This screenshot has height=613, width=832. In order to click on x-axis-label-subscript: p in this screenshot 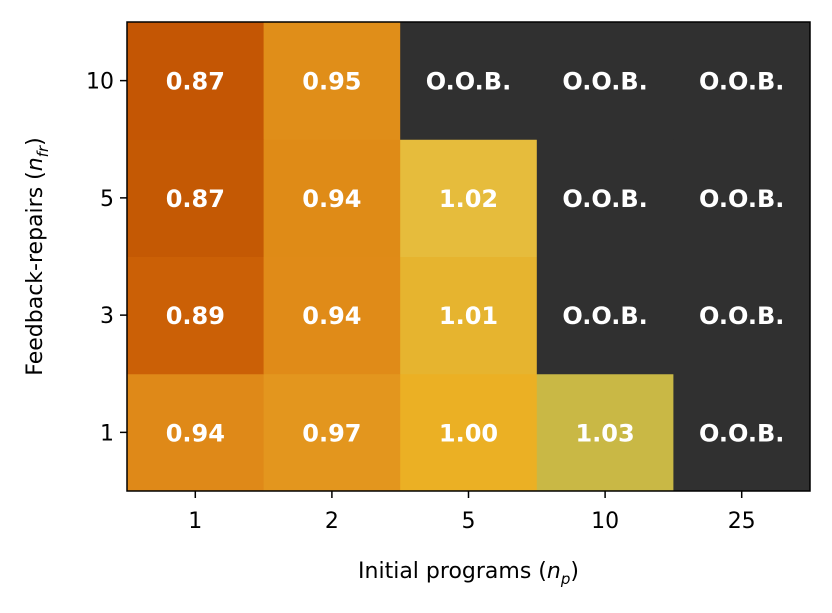, I will do `click(565, 579)`.